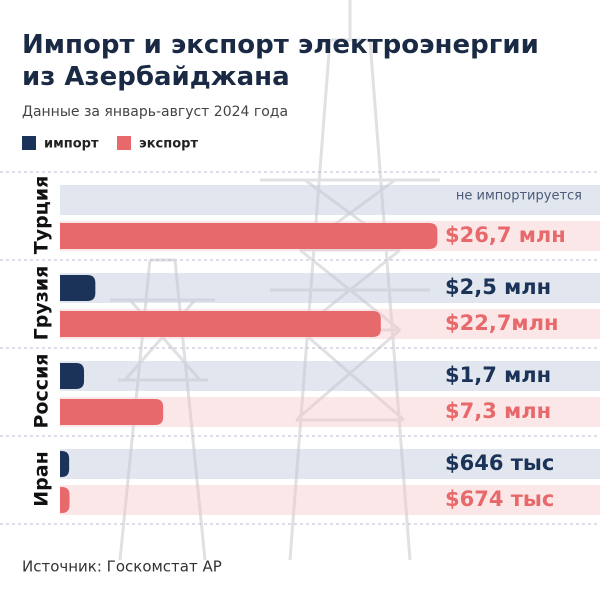 This screenshot has height=600, width=600. What do you see at coordinates (155, 112) in the screenshot?
I see `chart-subtitle: Данные за январь-август 2024 года` at bounding box center [155, 112].